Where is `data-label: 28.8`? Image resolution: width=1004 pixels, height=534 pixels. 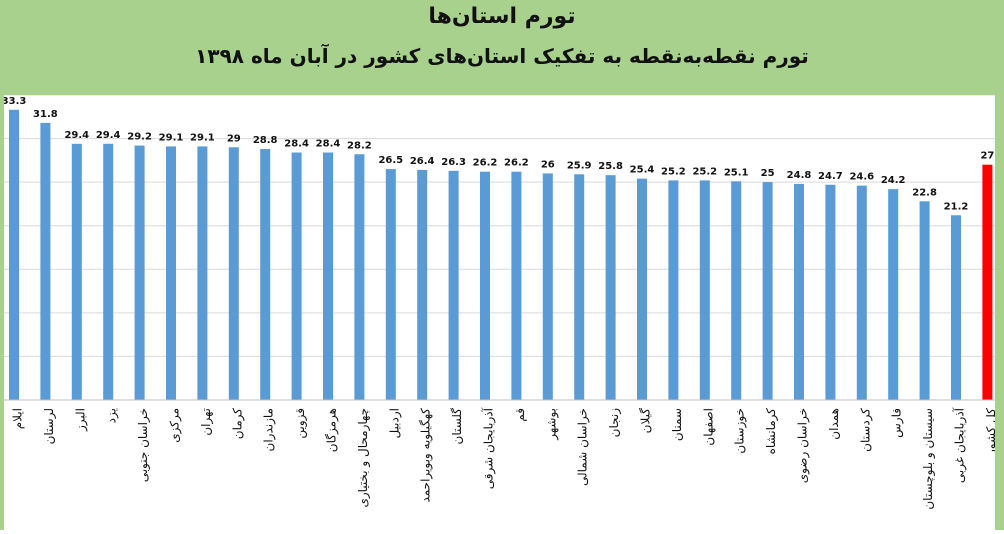
data-label: 28.8 is located at coordinates (265, 140).